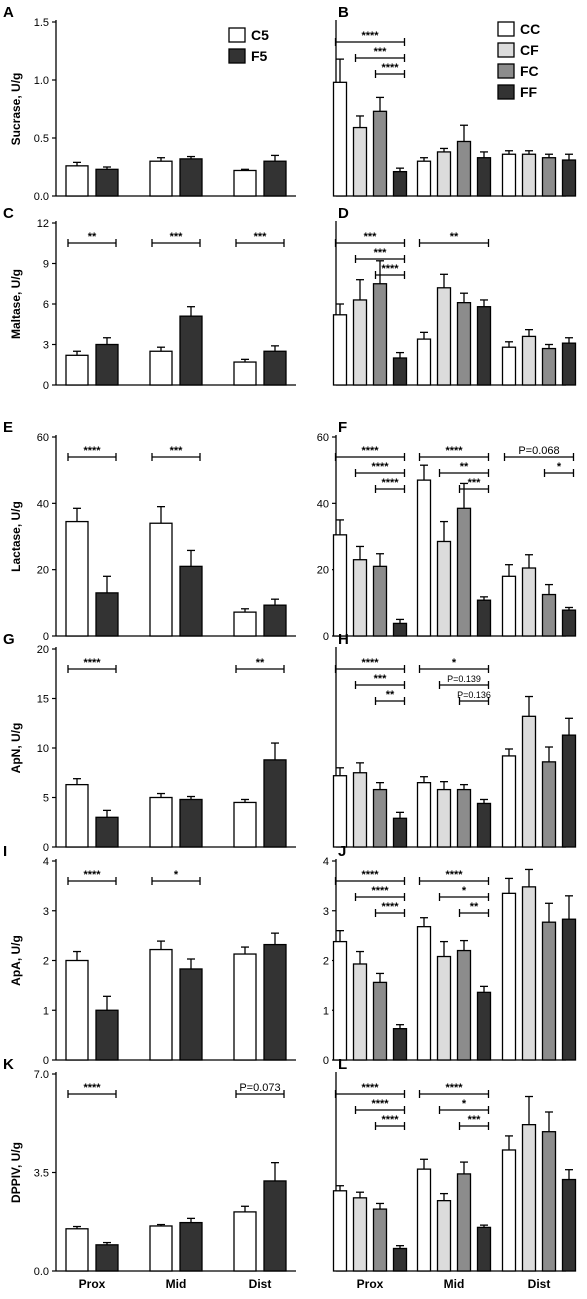 Image resolution: width=587 pixels, height=1299 pixels. Describe the element at coordinates (176, 1284) in the screenshot. I see `x-tick-label-k: Mid` at that location.